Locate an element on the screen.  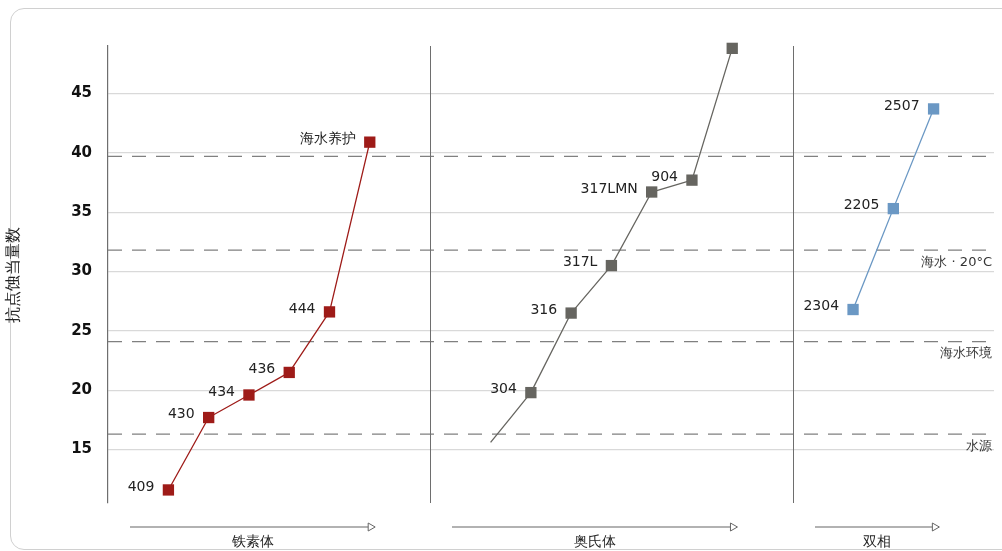
annotation: 904 is located at coordinates (665, 175).